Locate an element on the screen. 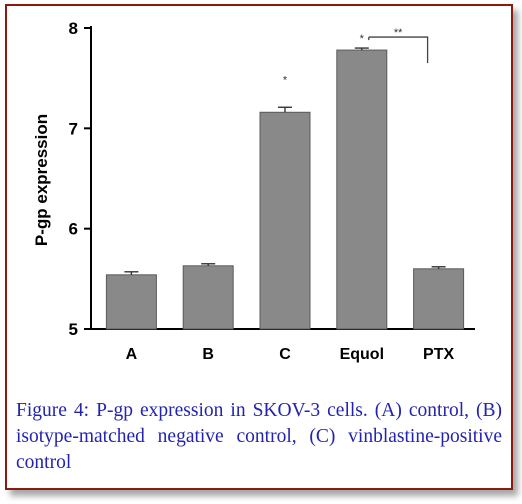  category-label: B is located at coordinates (208, 354).